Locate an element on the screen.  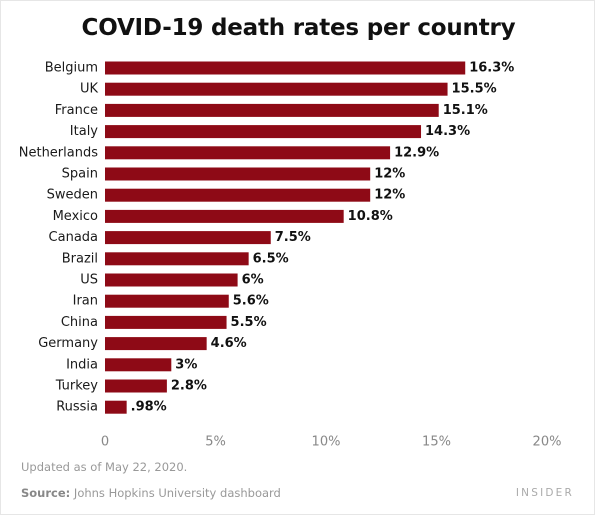
category-label: Netherlands is located at coordinates (58, 152).